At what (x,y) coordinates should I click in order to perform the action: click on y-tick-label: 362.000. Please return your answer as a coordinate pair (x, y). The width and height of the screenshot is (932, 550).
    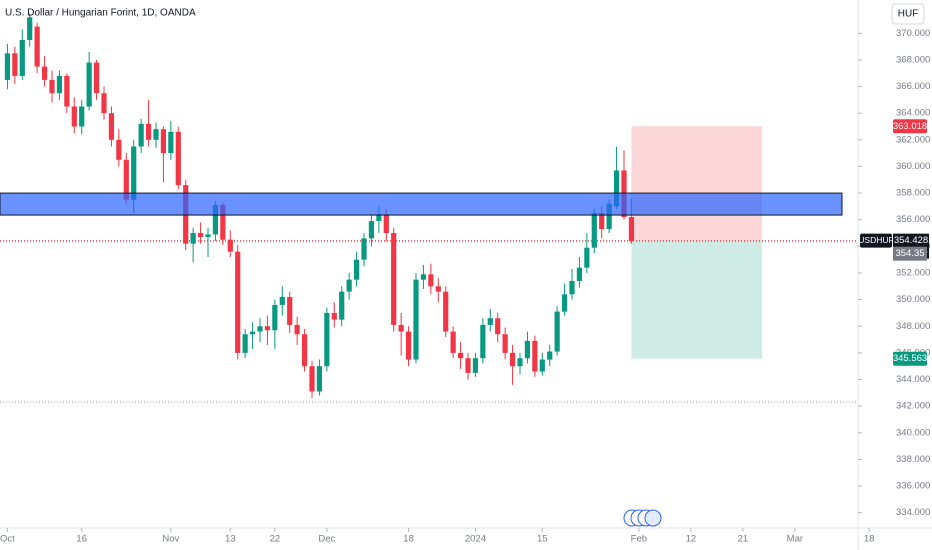
    Looking at the image, I should click on (913, 139).